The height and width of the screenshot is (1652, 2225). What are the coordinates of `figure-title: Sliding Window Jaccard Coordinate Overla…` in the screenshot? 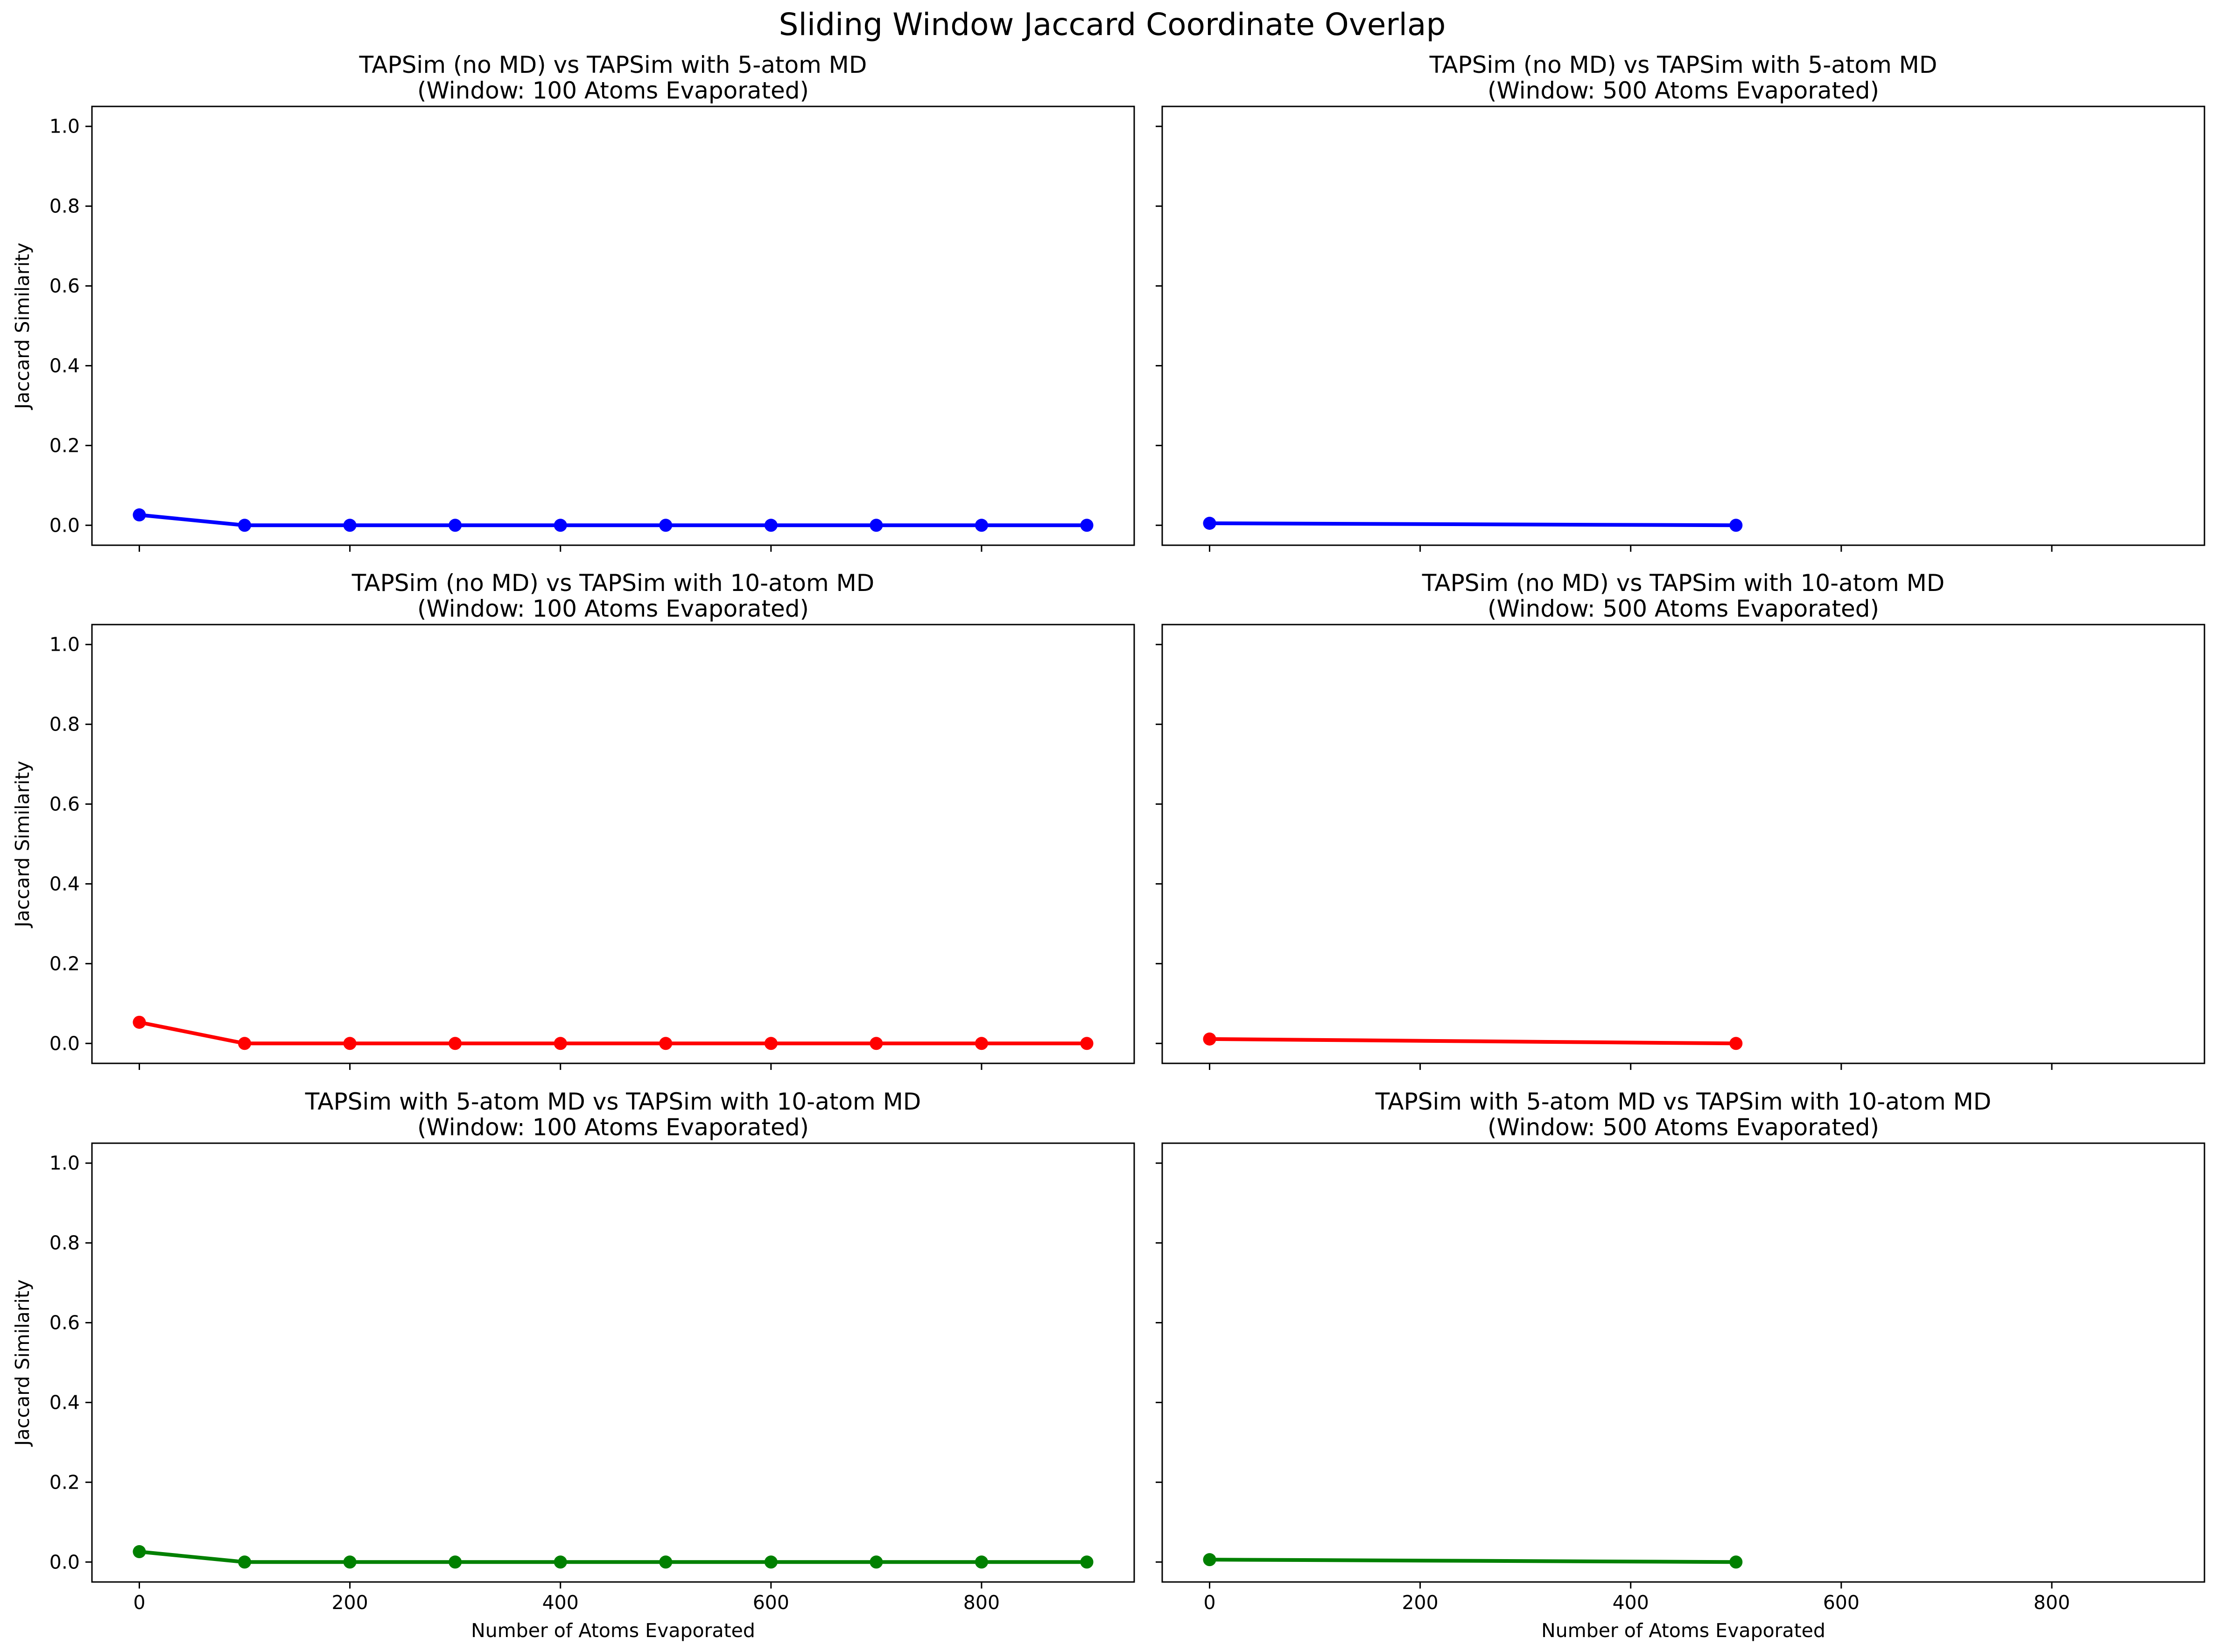 It's located at (1112, 24).